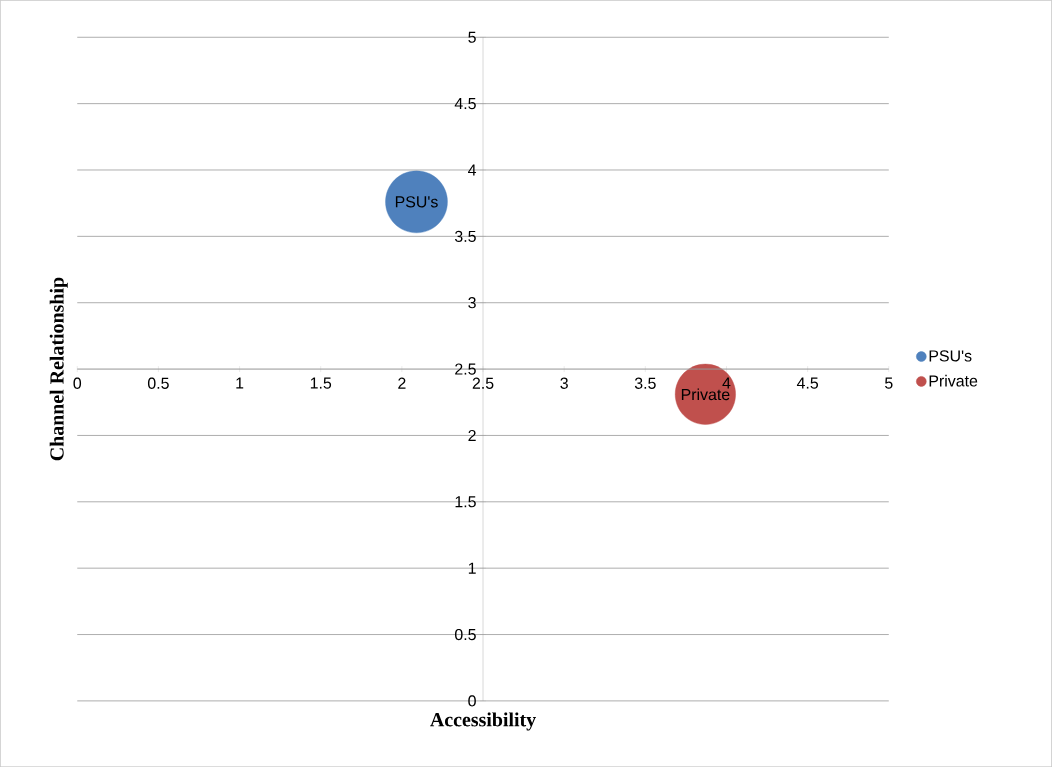  Describe the element at coordinates (726, 383) in the screenshot. I see `x-tick-label: 4` at that location.